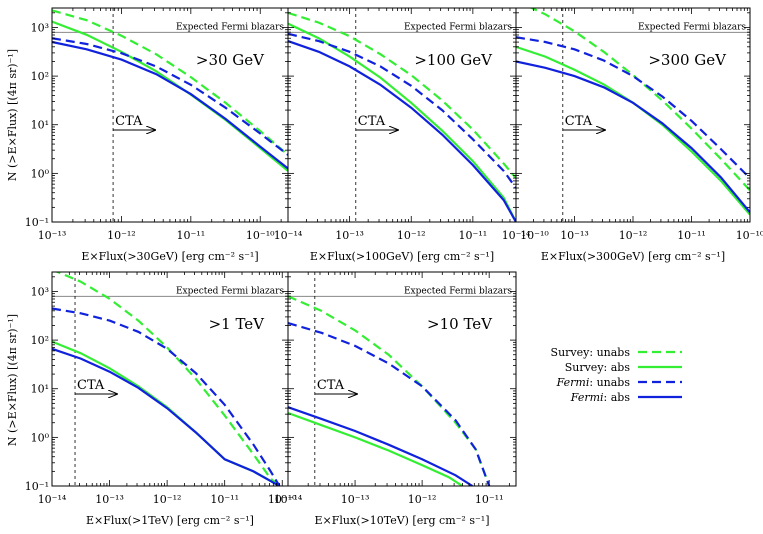  What do you see at coordinates (591, 352) in the screenshot?
I see `legend-label: Survey: unabs` at bounding box center [591, 352].